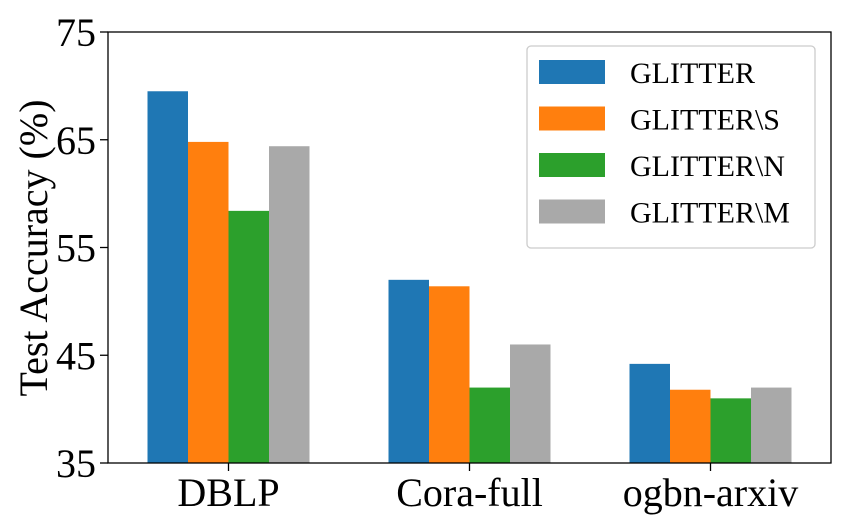 This screenshot has height=530, width=847. What do you see at coordinates (707, 166) in the screenshot?
I see `legend-label: GLITTER\N` at bounding box center [707, 166].